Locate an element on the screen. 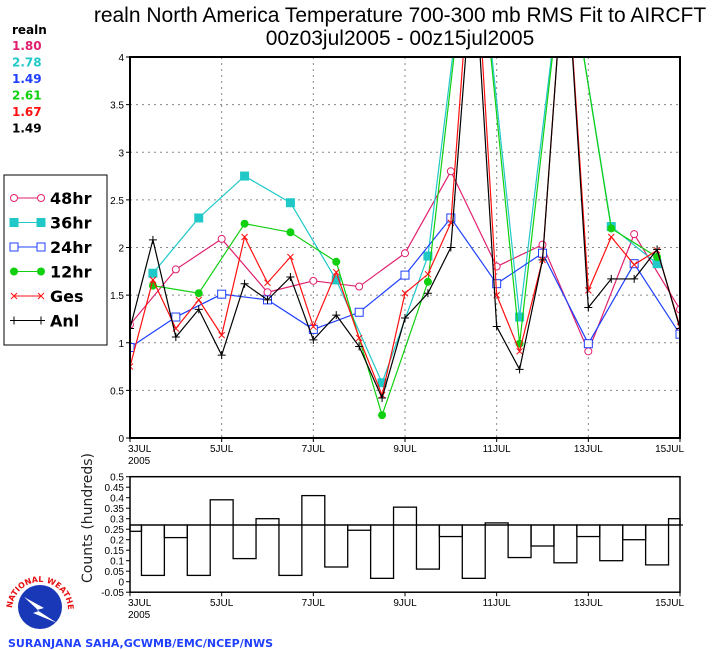  x-tick-label: 11JUL is located at coordinates (497, 449).